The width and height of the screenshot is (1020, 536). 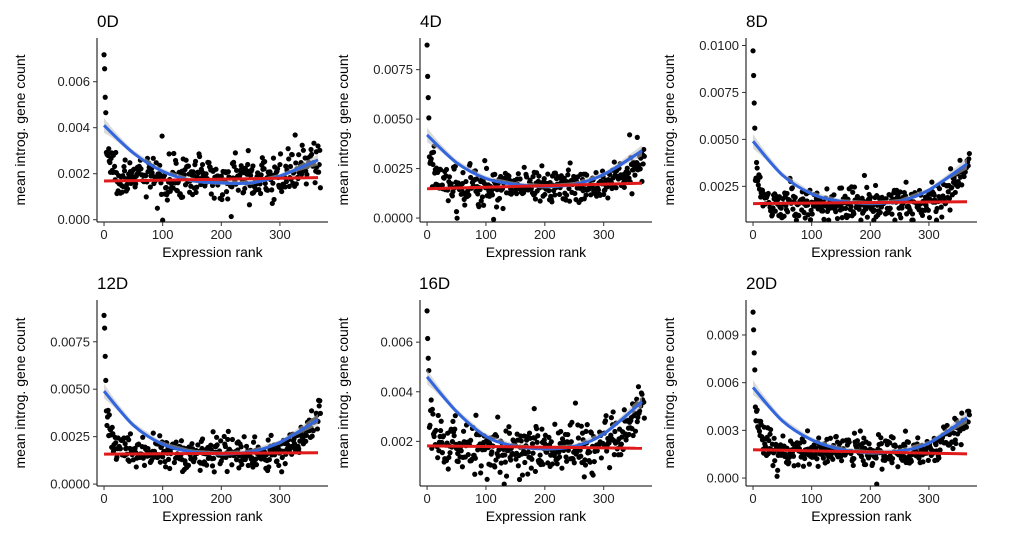 What do you see at coordinates (112, 283) in the screenshot?
I see `panel-title: 12D` at bounding box center [112, 283].